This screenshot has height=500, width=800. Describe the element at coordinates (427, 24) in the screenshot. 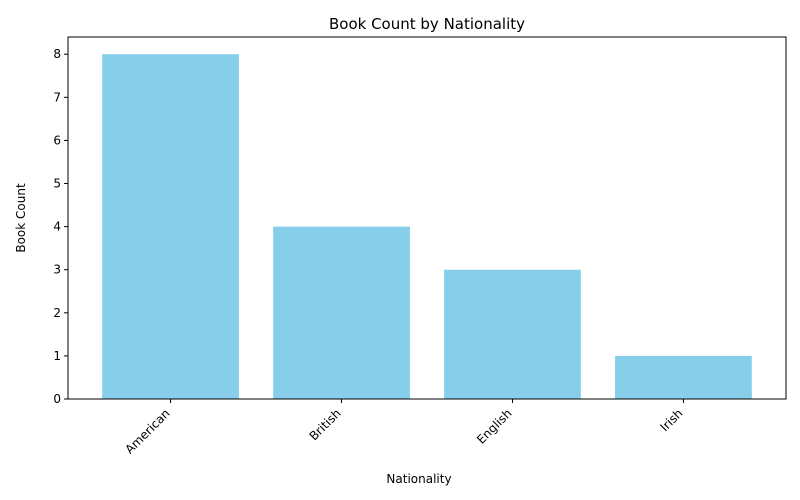

I see `chart-title: Book Count by Nationality` at that location.